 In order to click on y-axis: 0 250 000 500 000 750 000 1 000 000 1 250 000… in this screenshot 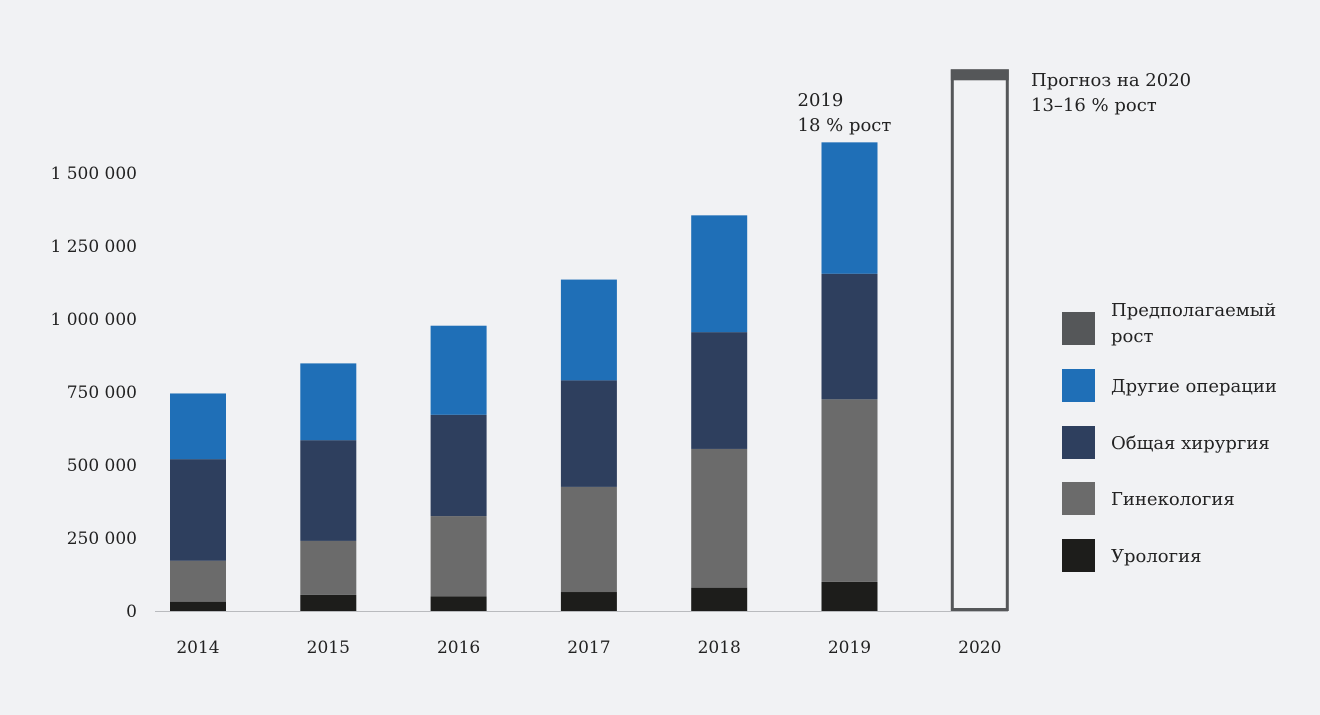, I will do `click(93, 393)`.